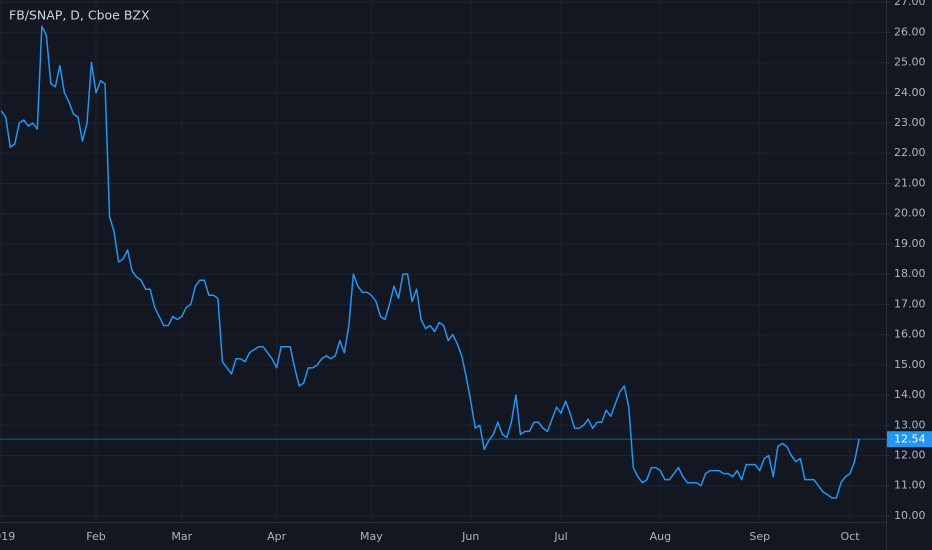  Describe the element at coordinates (910, 182) in the screenshot. I see `y-tick-label: 21.00` at that location.